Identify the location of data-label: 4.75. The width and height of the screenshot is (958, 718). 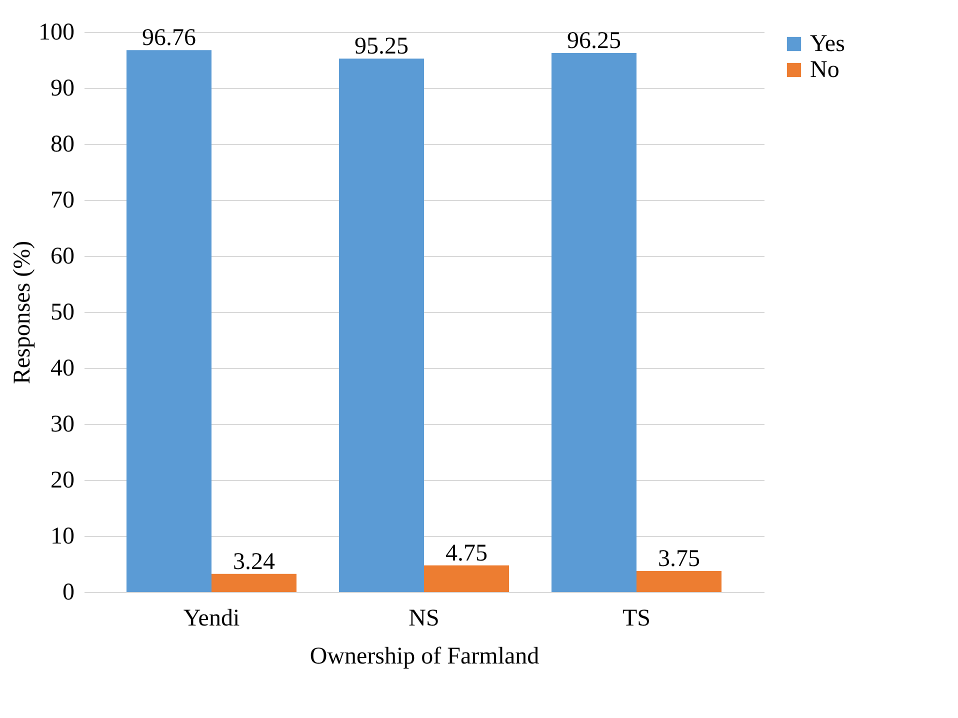
(467, 553).